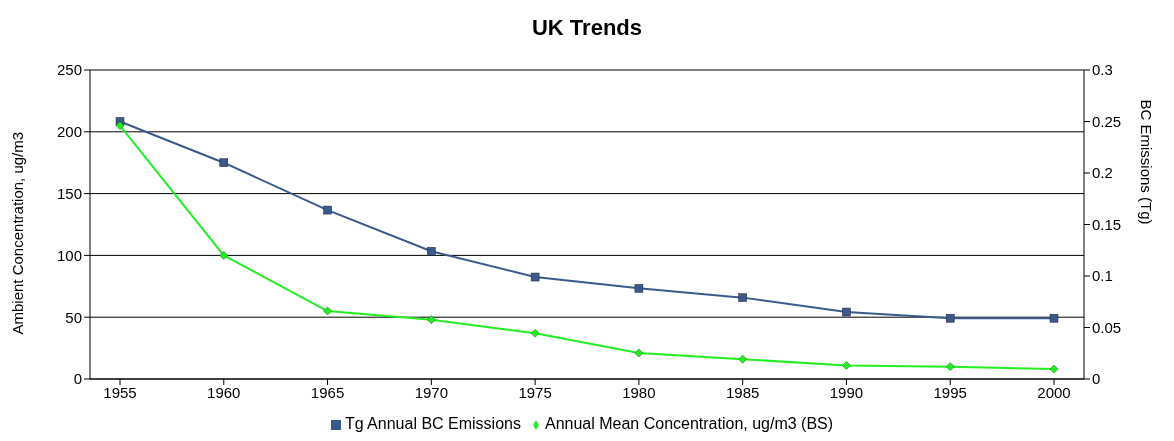  Describe the element at coordinates (1107, 327) in the screenshot. I see `y2-tick-label: 0.05` at that location.